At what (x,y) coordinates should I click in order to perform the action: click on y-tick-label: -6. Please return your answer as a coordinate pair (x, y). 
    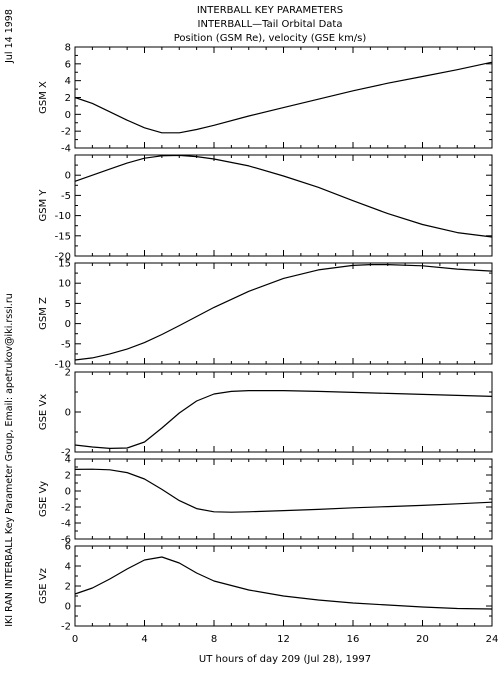
    Looking at the image, I should click on (66, 540).